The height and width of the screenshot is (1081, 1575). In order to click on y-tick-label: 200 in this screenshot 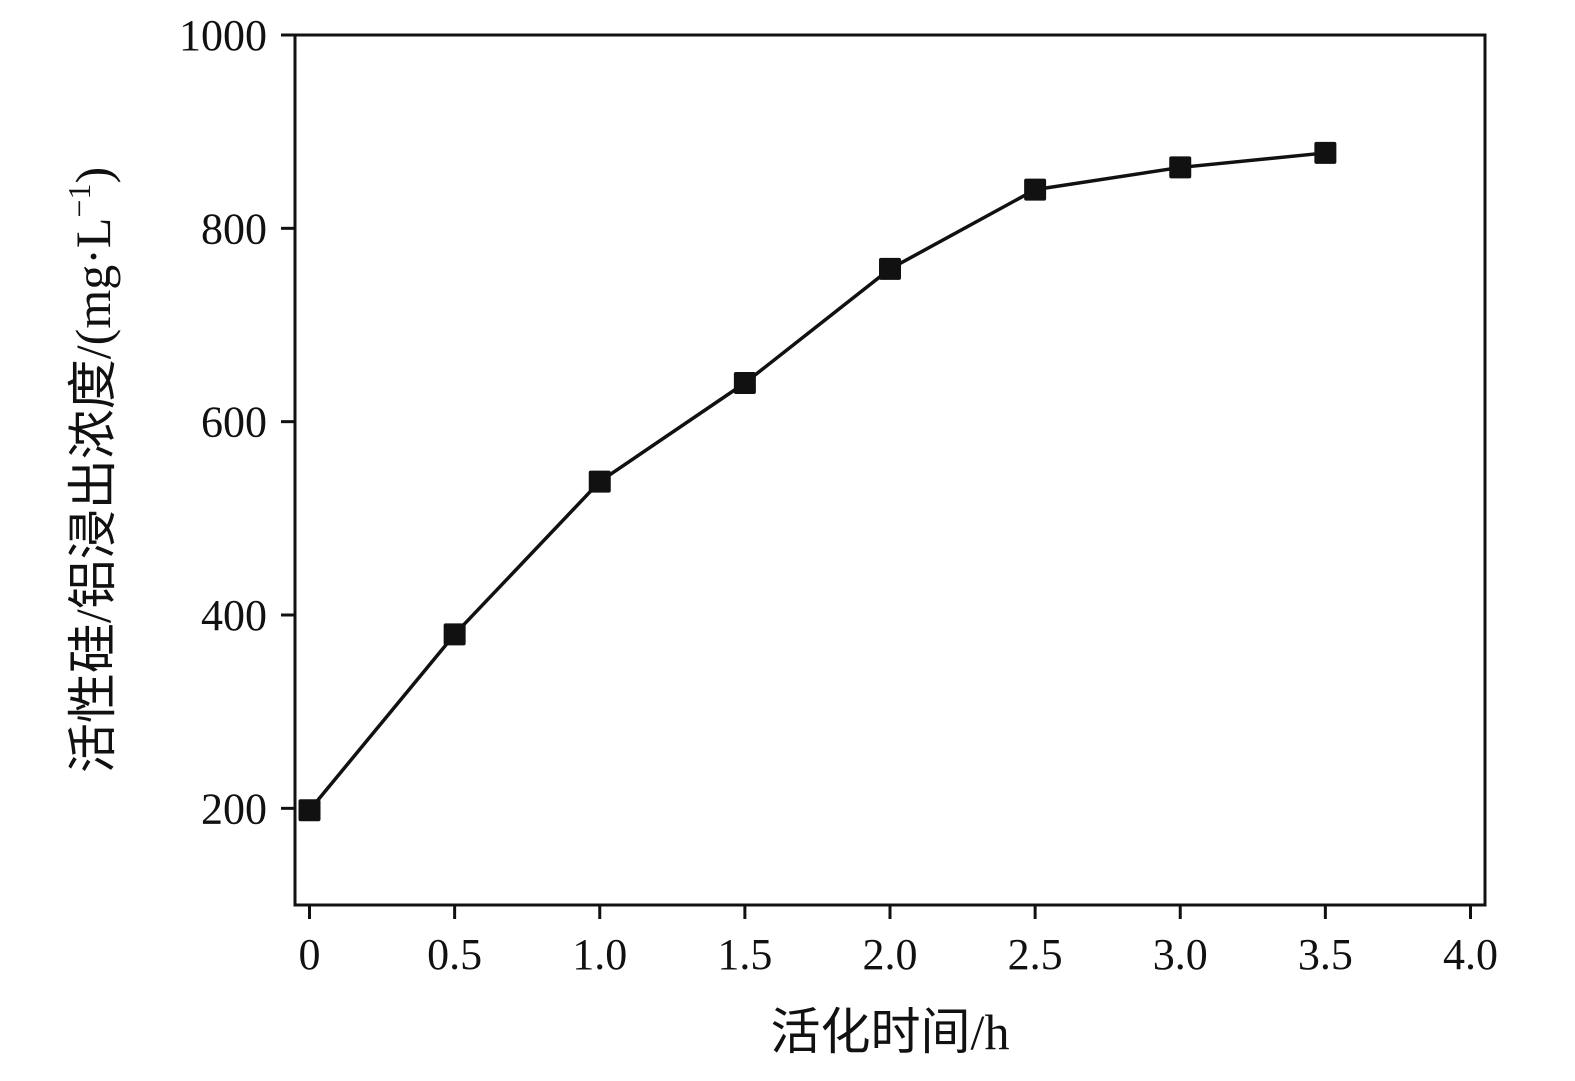, I will do `click(234, 808)`.